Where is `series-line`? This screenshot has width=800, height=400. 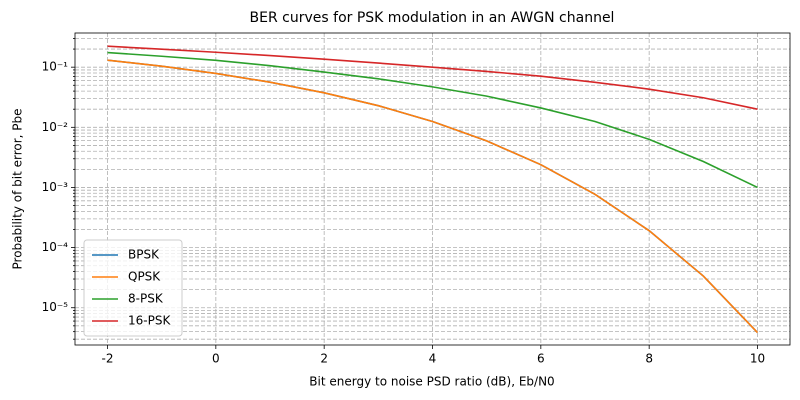
series-line is located at coordinates (432, 77).